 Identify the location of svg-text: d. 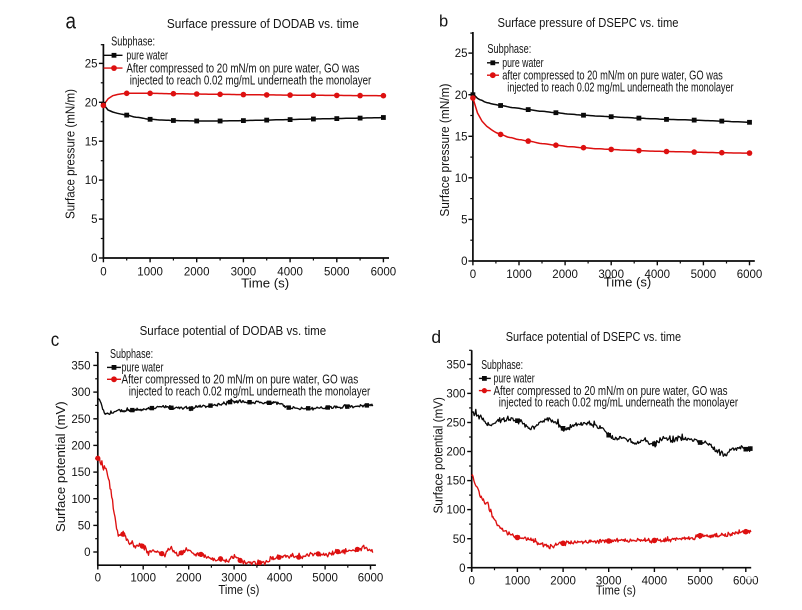
(436, 337).